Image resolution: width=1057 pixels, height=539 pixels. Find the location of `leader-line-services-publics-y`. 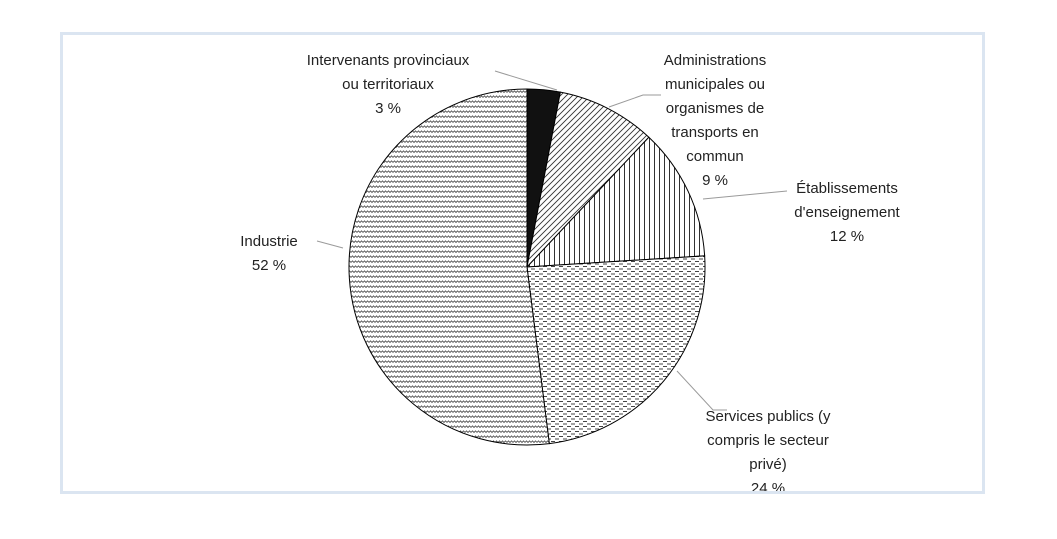

leader-line-services-publics-y is located at coordinates (701, 390).